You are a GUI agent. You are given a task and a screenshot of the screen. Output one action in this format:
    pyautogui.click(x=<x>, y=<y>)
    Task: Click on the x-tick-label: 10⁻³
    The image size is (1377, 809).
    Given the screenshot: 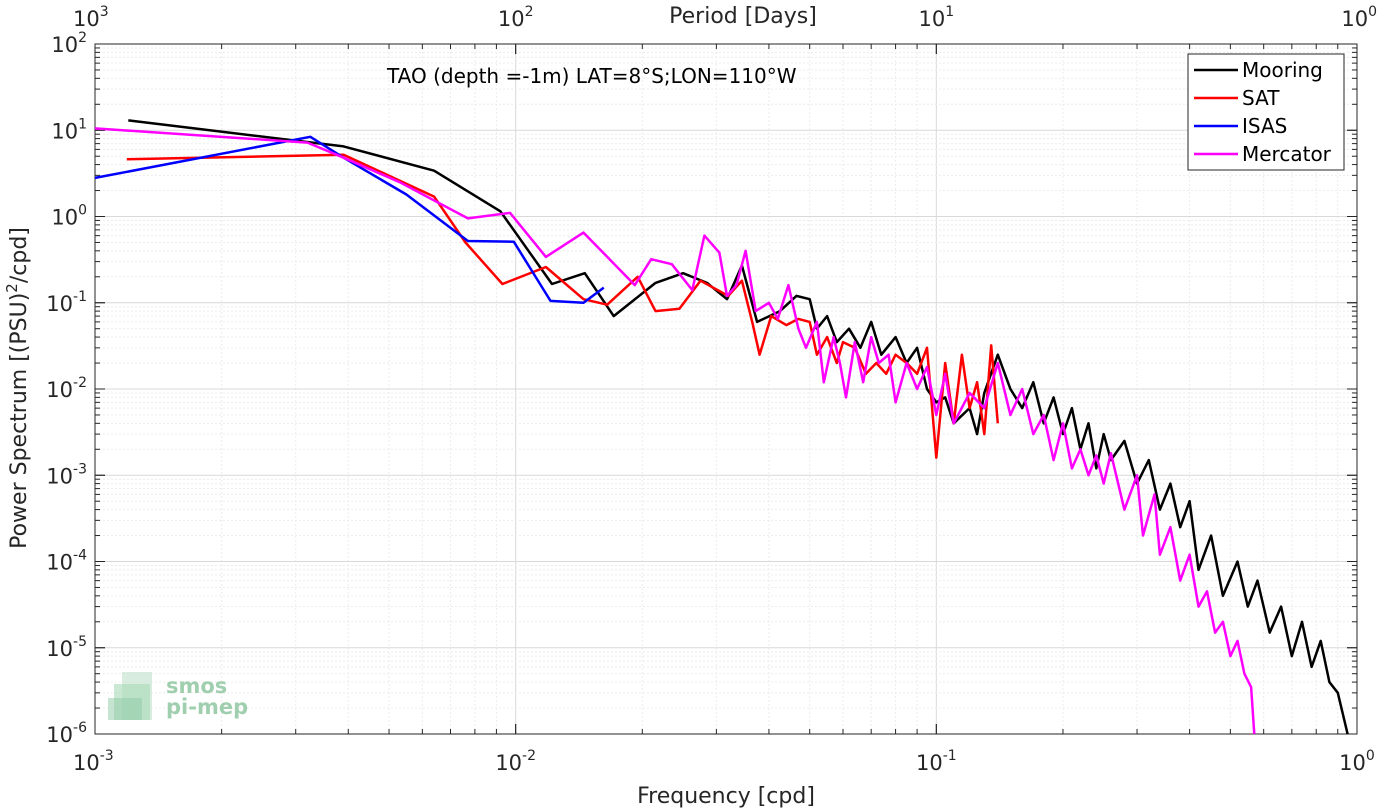 What is the action you would take?
    pyautogui.click(x=93, y=761)
    